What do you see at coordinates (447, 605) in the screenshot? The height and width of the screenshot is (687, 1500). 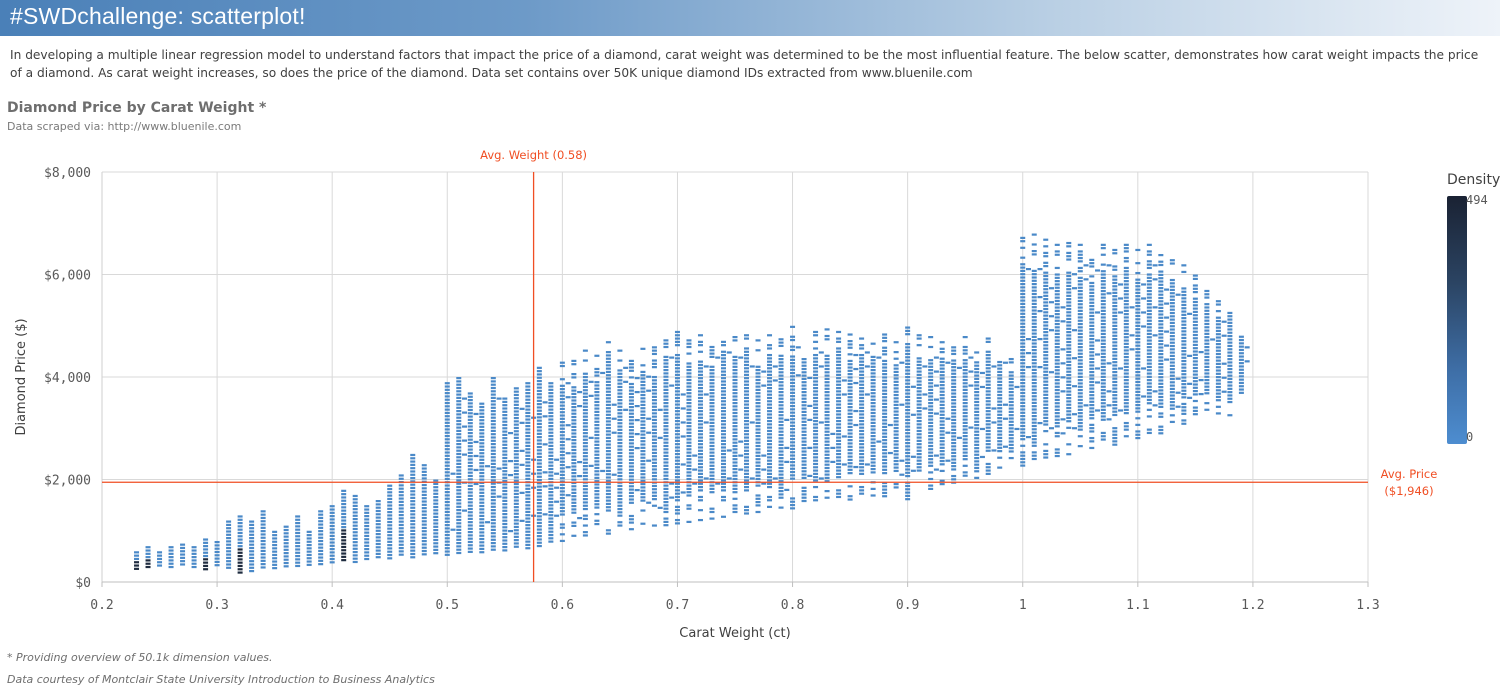 I see `x-tick-label: 0.5` at bounding box center [447, 605].